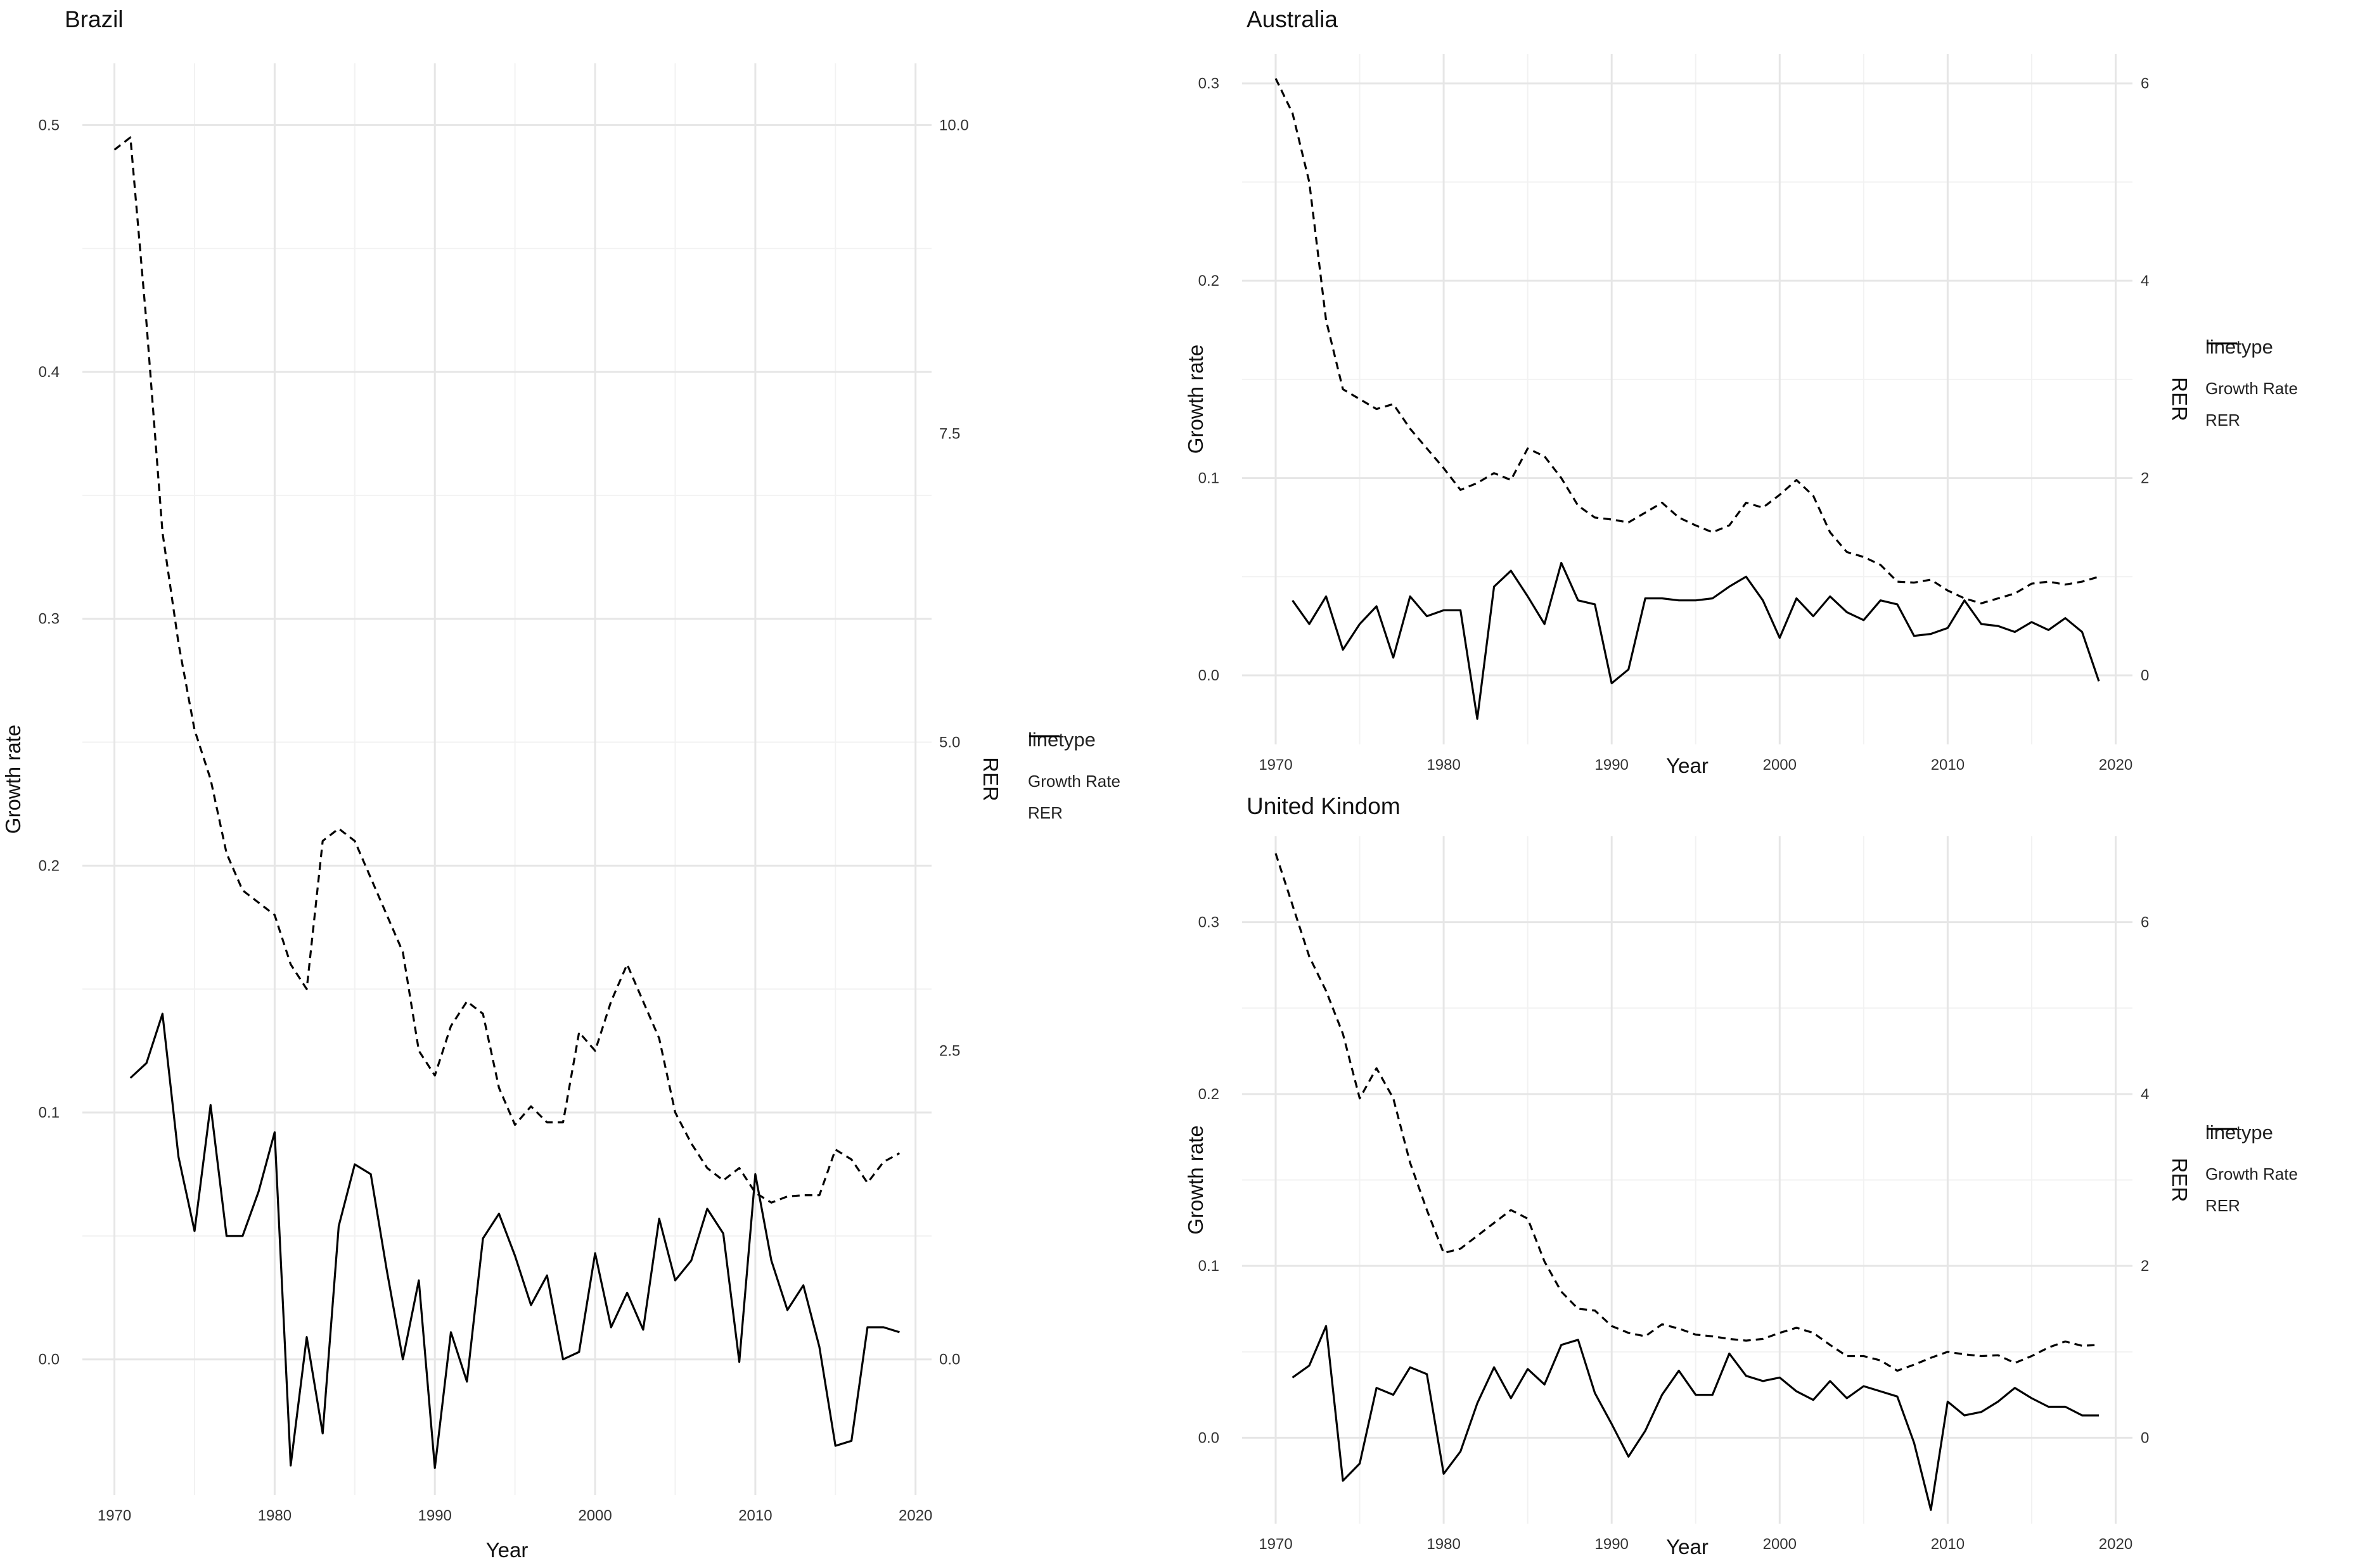  I want to click on uk-title: United Kindom, so click(1324, 806).